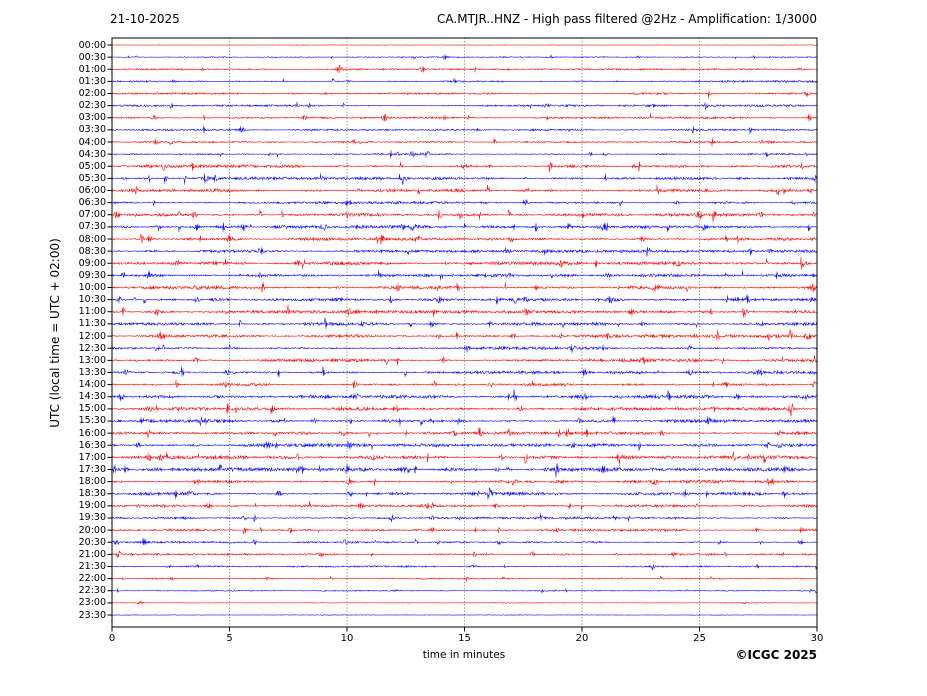 The width and height of the screenshot is (927, 696). Describe the element at coordinates (92, 615) in the screenshot. I see `y-tick-label: 23:30` at that location.